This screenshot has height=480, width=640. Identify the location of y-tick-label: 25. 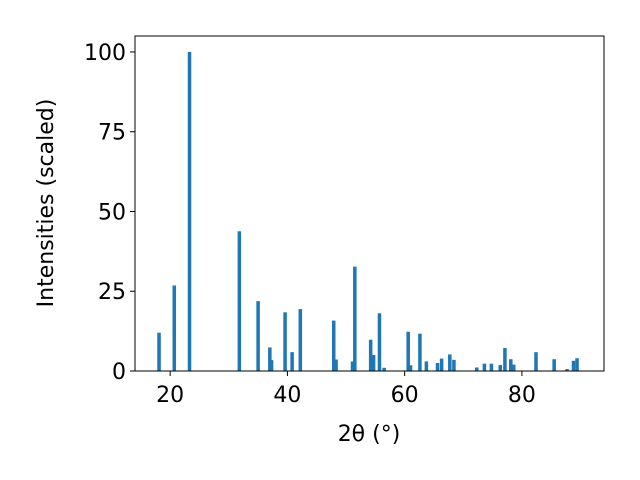
(112, 292).